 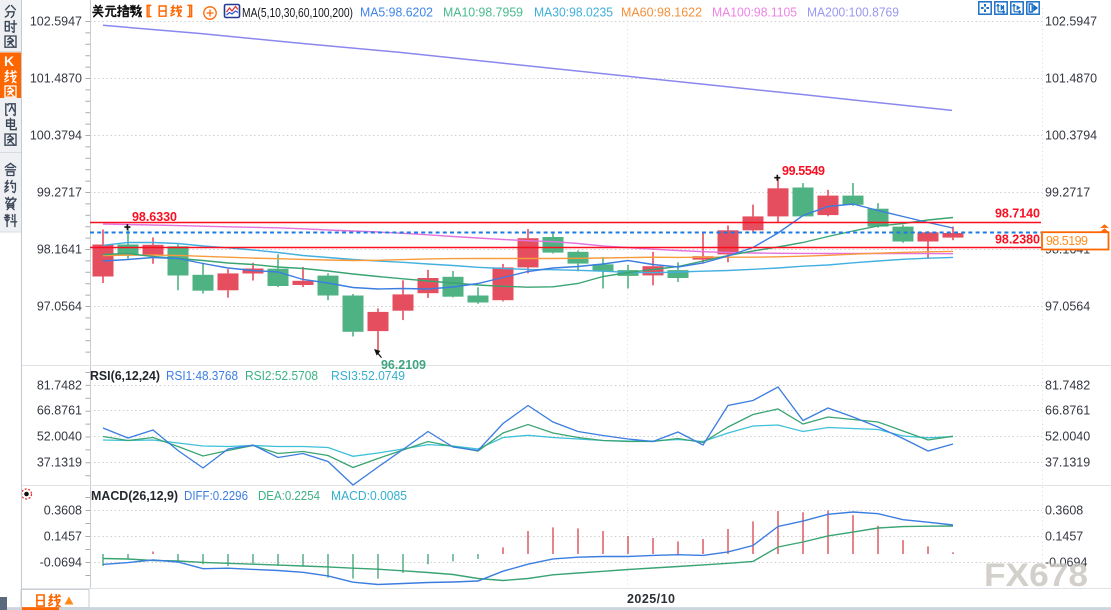 I want to click on svg-text: MA200:100.8769, so click(x=853, y=13).